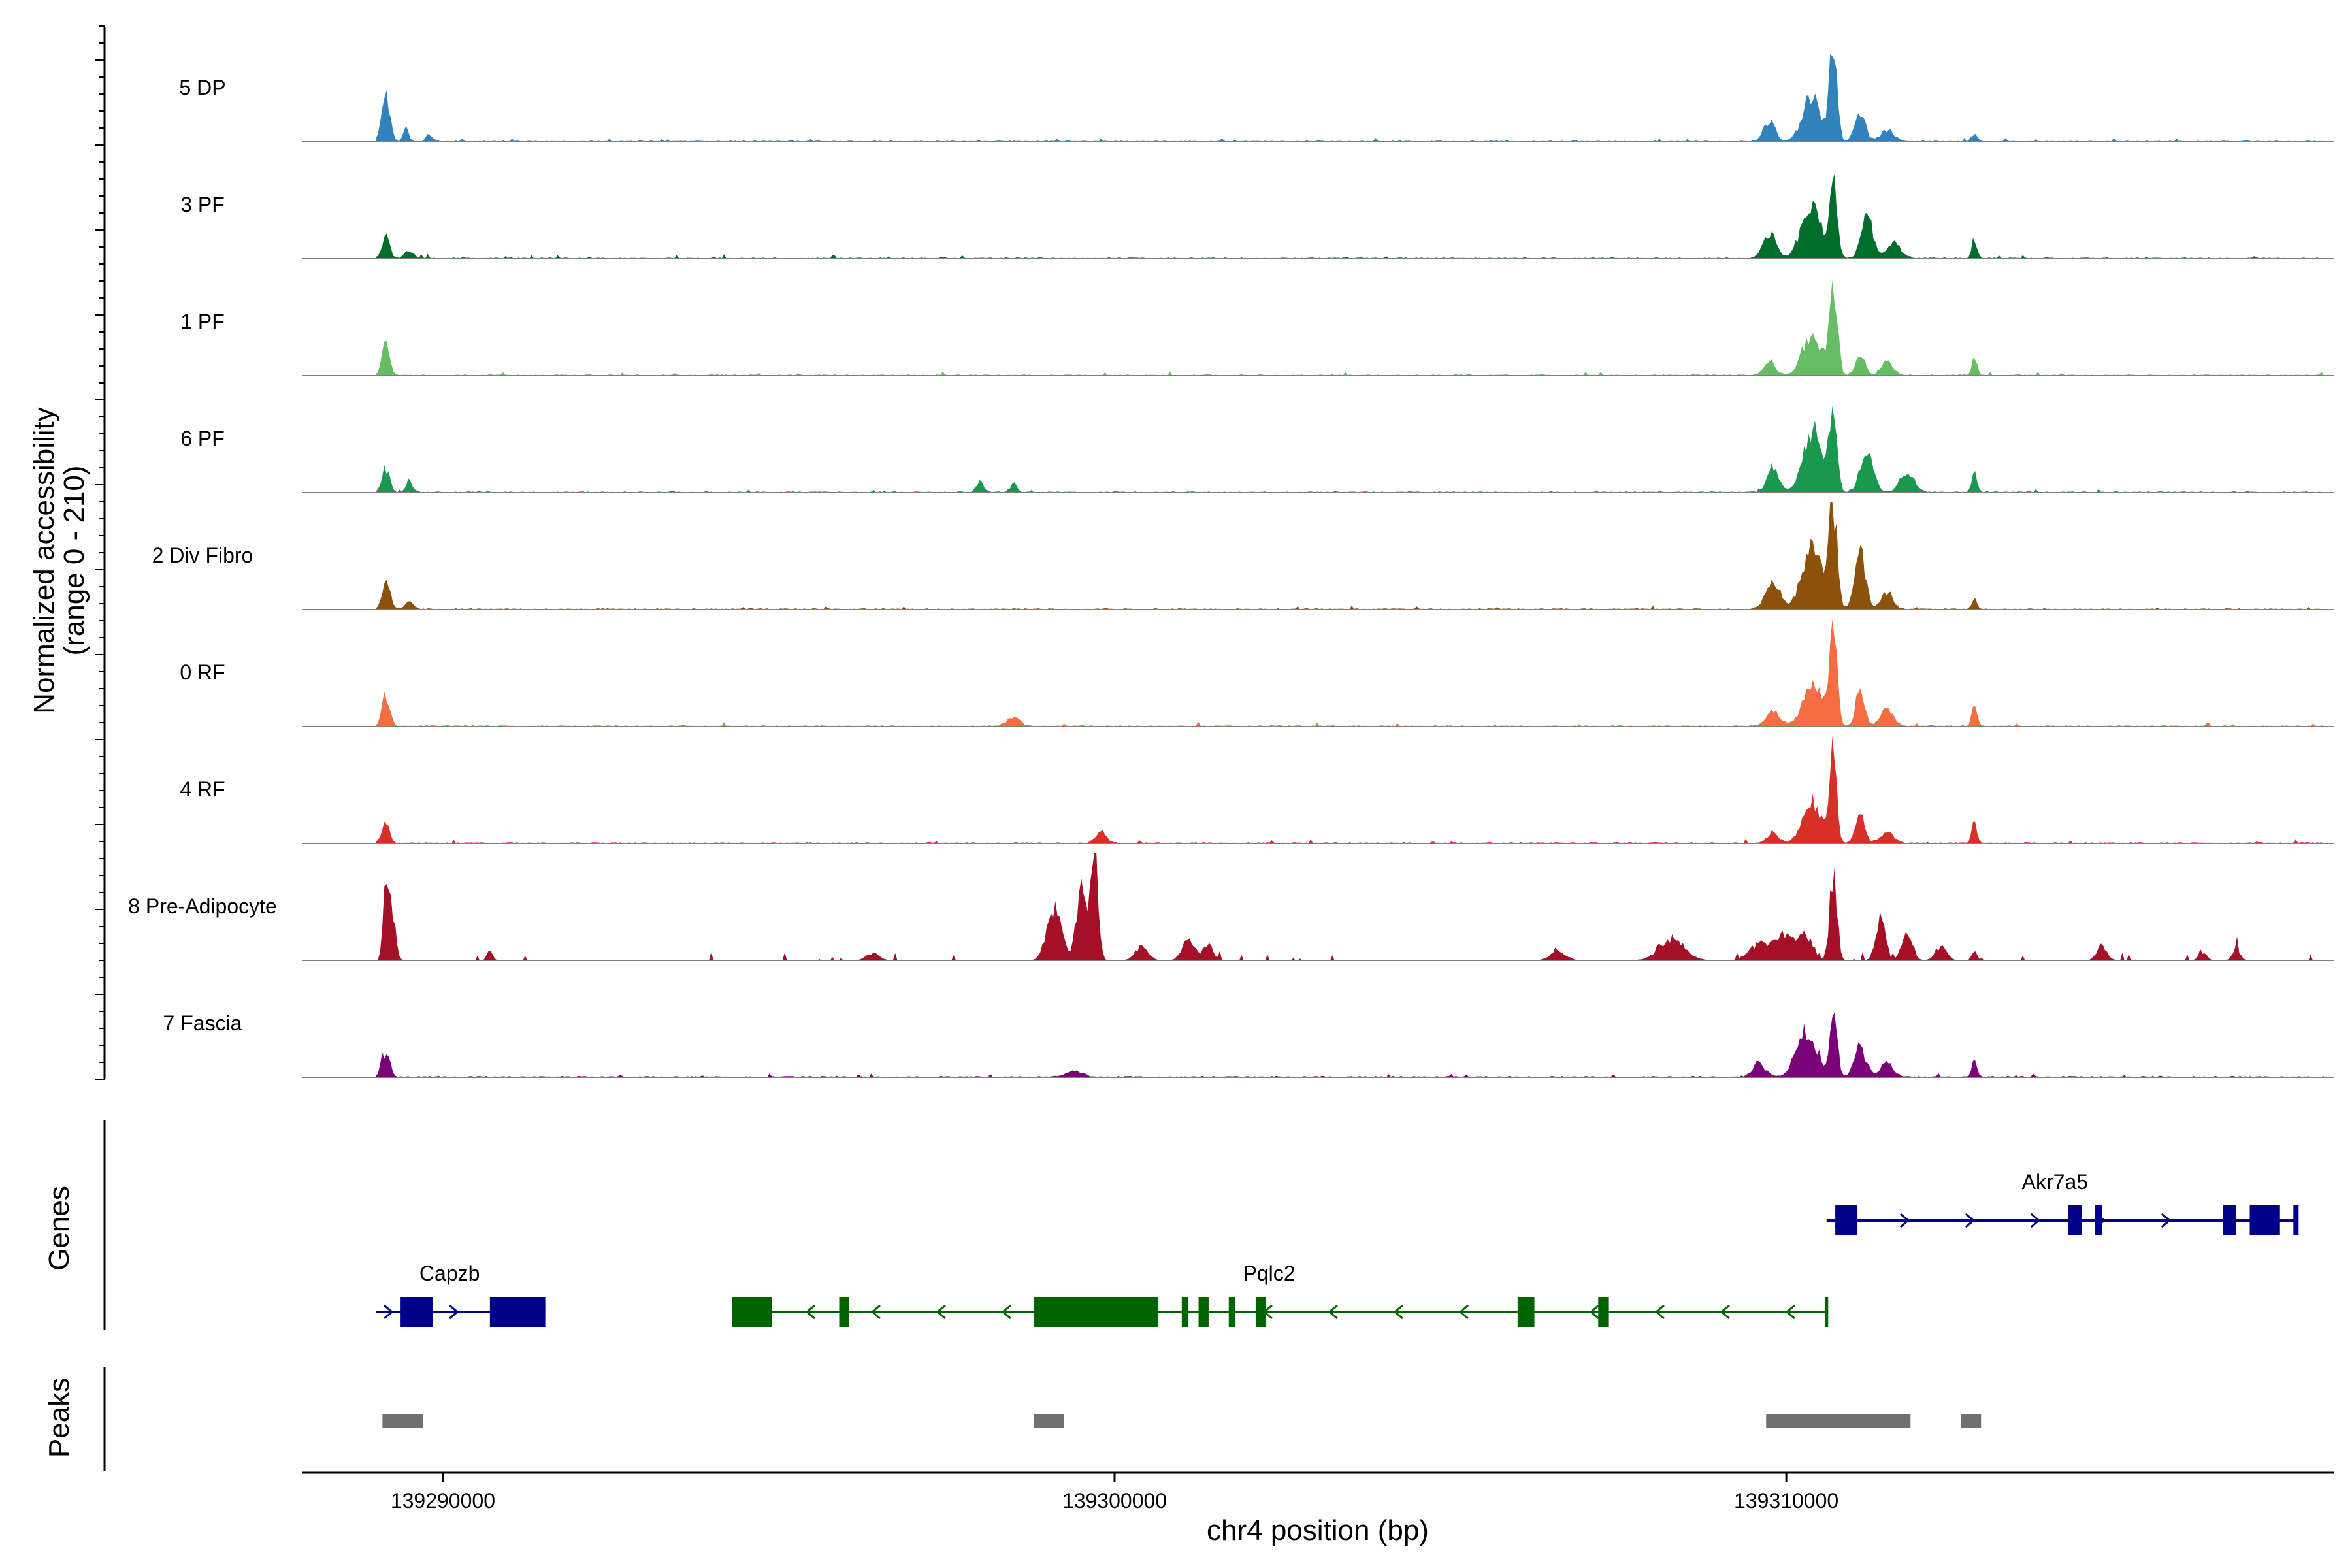 The width and height of the screenshot is (2352, 1568). I want to click on track-3-pf: 3 PF, so click(1257, 216).